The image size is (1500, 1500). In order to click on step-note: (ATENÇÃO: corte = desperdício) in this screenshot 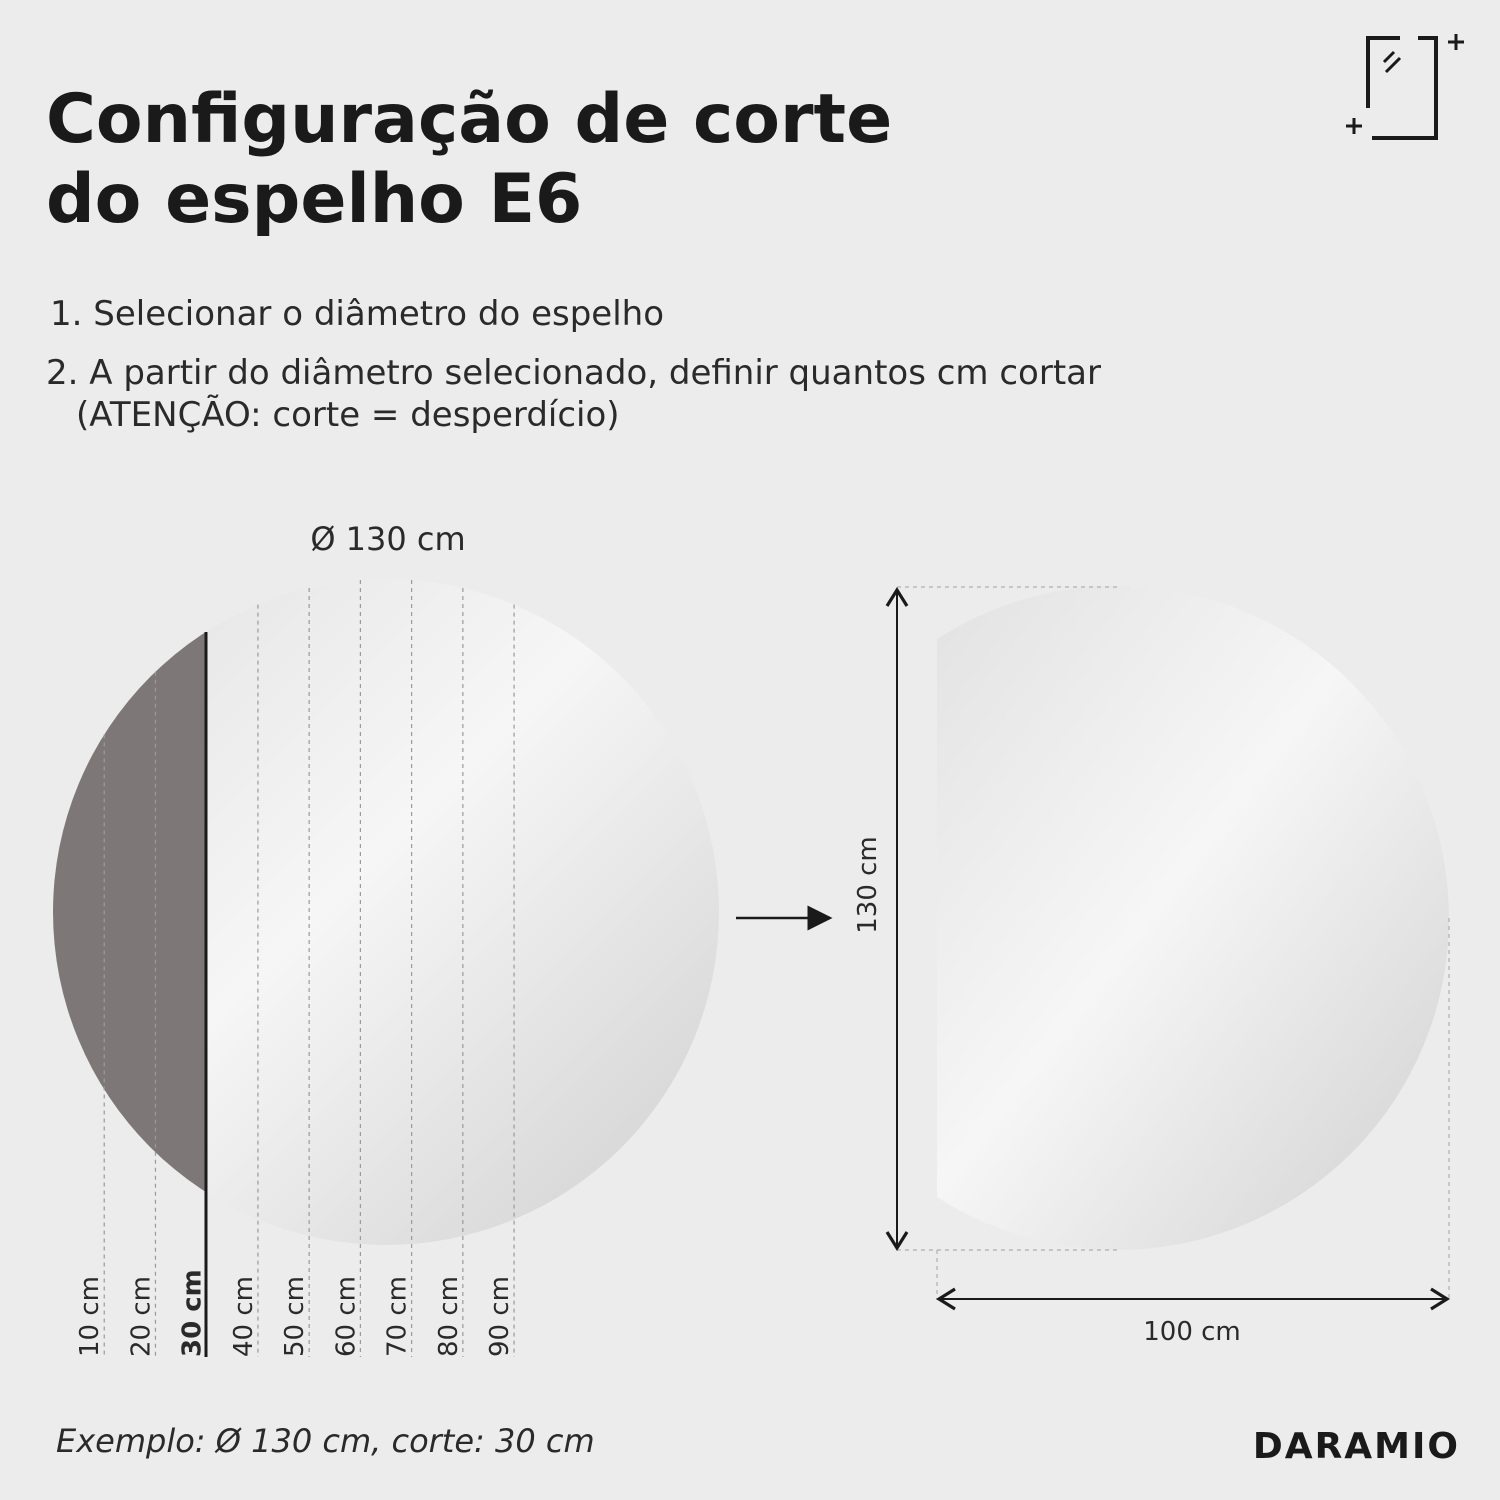, I will do `click(348, 415)`.